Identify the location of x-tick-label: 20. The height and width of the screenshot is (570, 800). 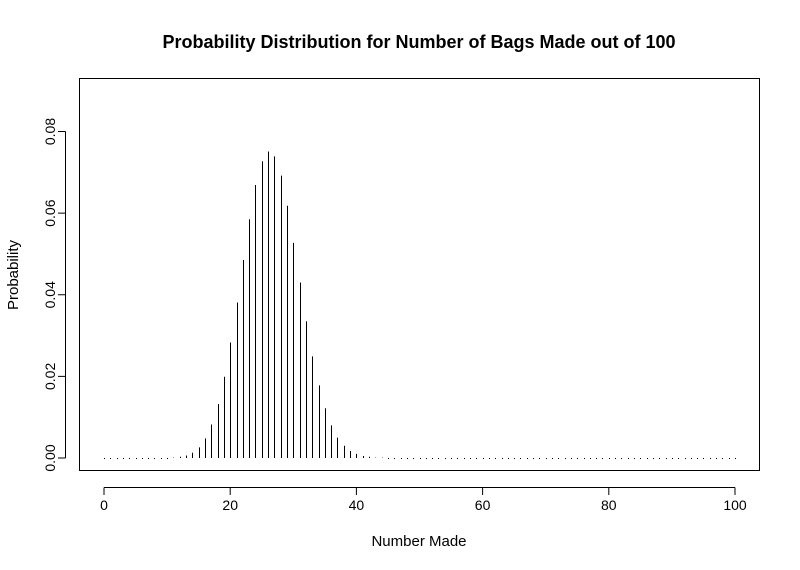
(230, 505).